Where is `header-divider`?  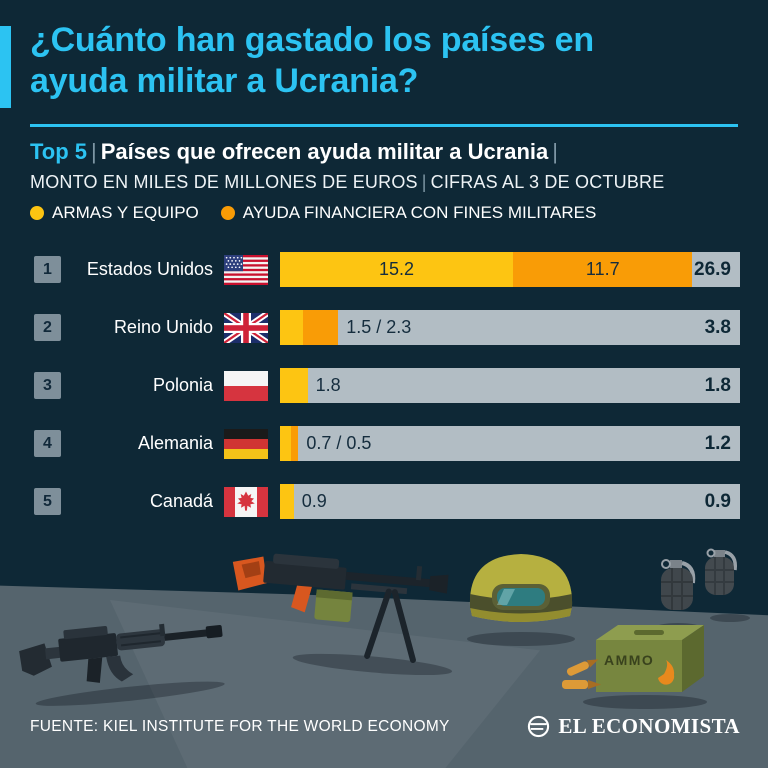
header-divider is located at coordinates (384, 125).